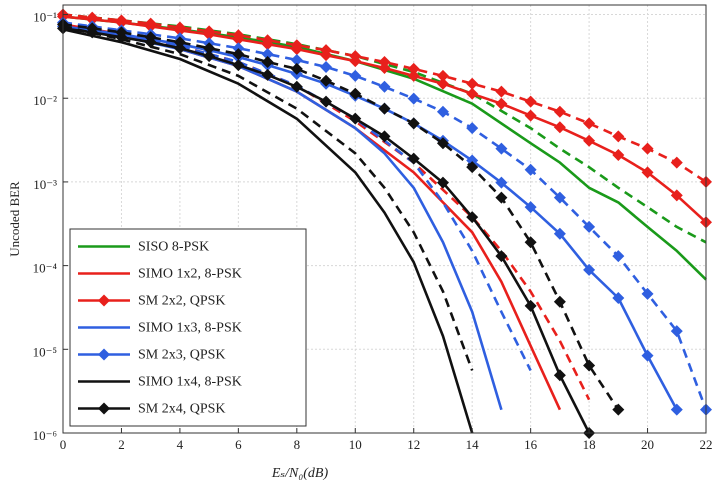 Image resolution: width=718 pixels, height=482 pixels. Describe the element at coordinates (473, 444) in the screenshot. I see `x-tick-label: 14` at that location.